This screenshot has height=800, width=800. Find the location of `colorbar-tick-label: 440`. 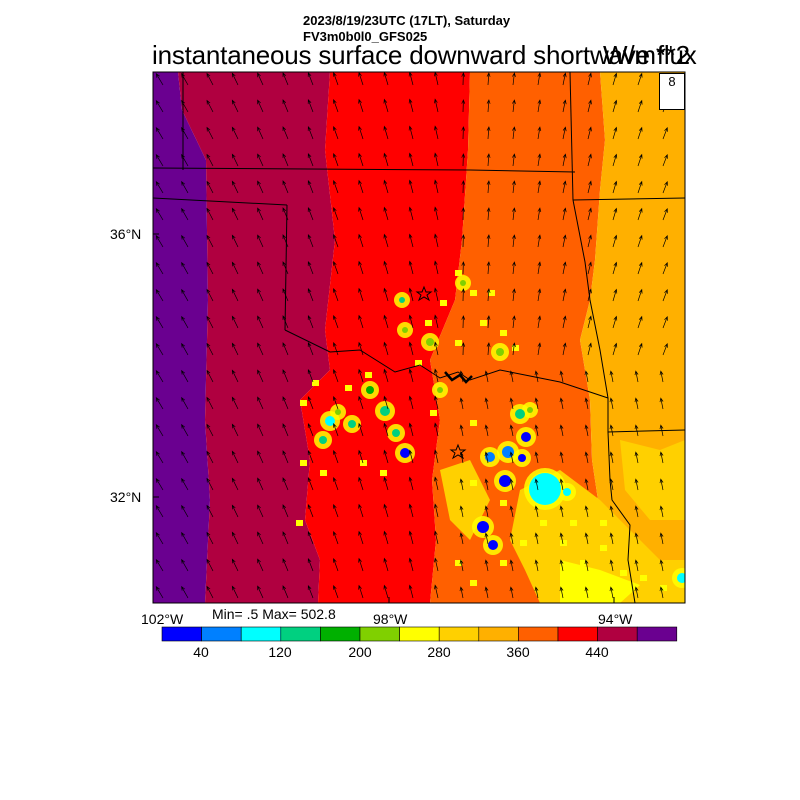

colorbar-tick-label: 440 is located at coordinates (597, 652).